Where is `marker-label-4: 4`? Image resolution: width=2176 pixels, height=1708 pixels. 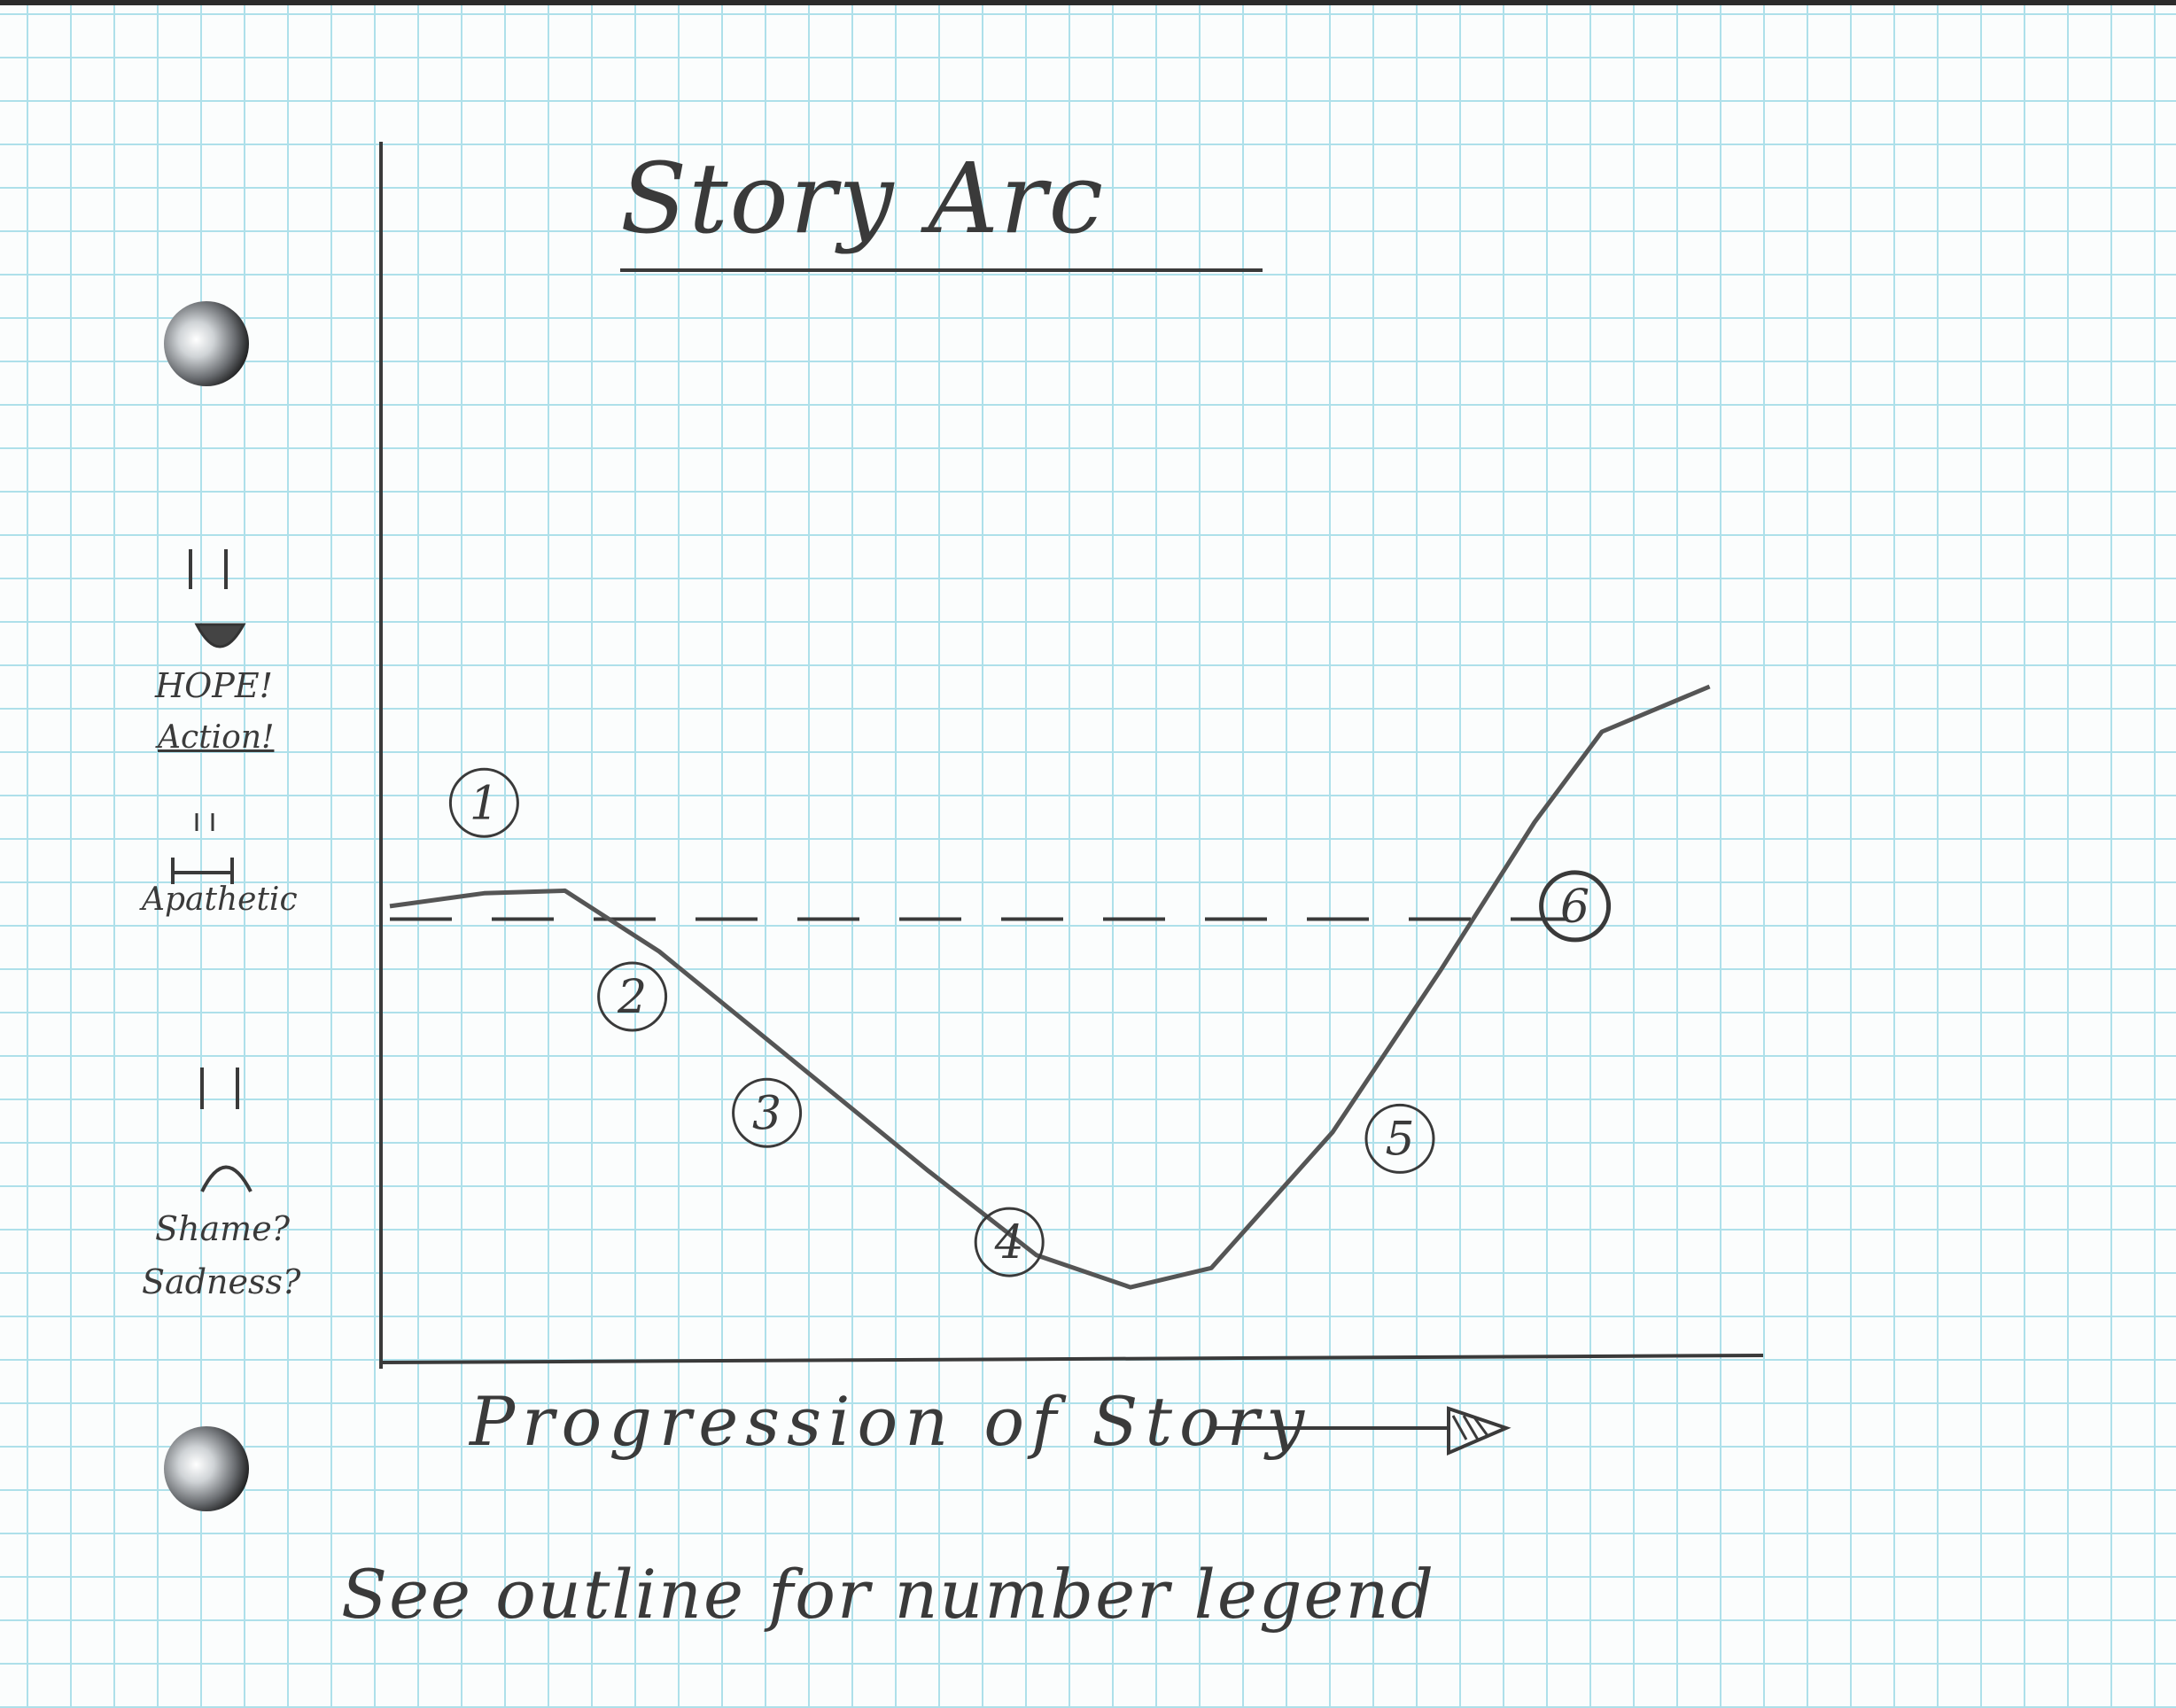
marker-label-4: 4 is located at coordinates (1009, 1242).